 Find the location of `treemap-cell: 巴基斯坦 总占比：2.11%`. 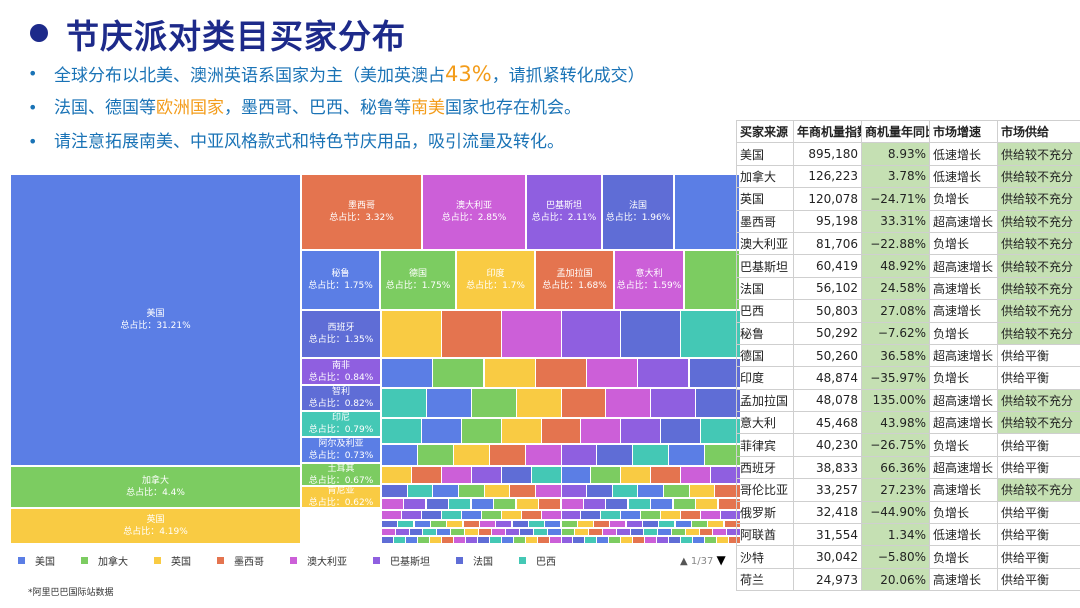

treemap-cell: 巴基斯坦 总占比：2.11% is located at coordinates (564, 212).